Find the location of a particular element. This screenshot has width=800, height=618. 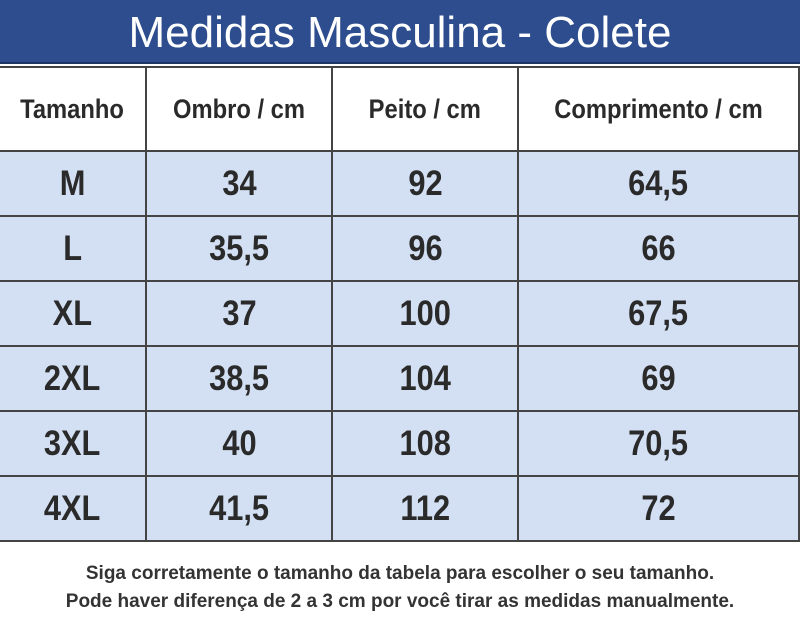

table-cell: 41,5 is located at coordinates (240, 509).